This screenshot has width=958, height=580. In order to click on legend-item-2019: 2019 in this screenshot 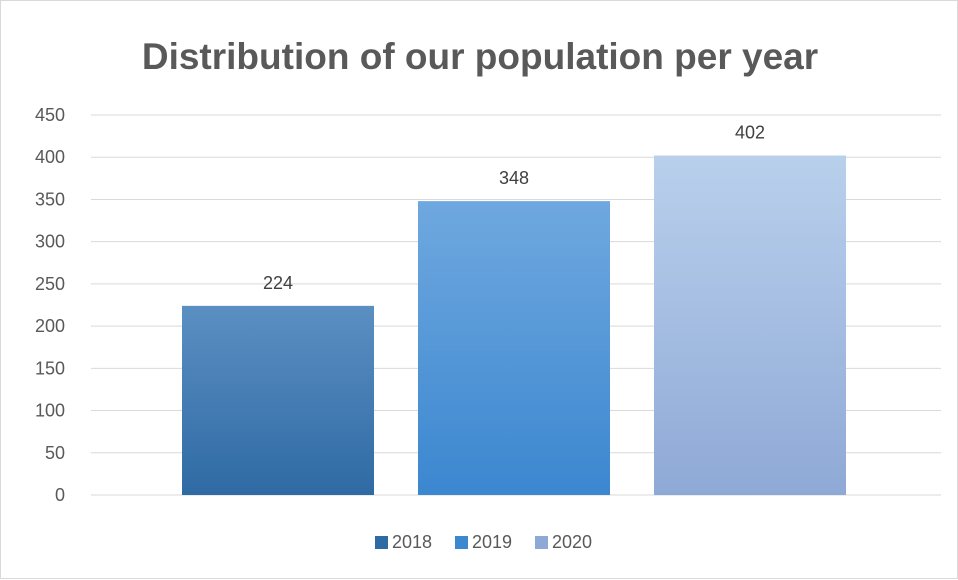, I will do `click(483, 542)`.